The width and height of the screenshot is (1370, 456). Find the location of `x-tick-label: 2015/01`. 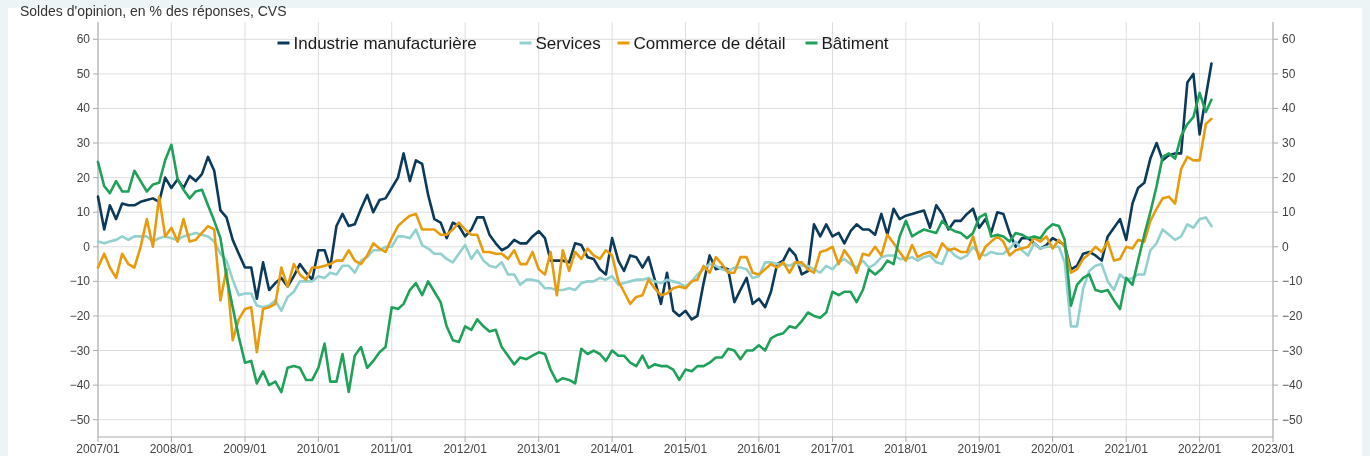

x-tick-label: 2015/01 is located at coordinates (685, 449).